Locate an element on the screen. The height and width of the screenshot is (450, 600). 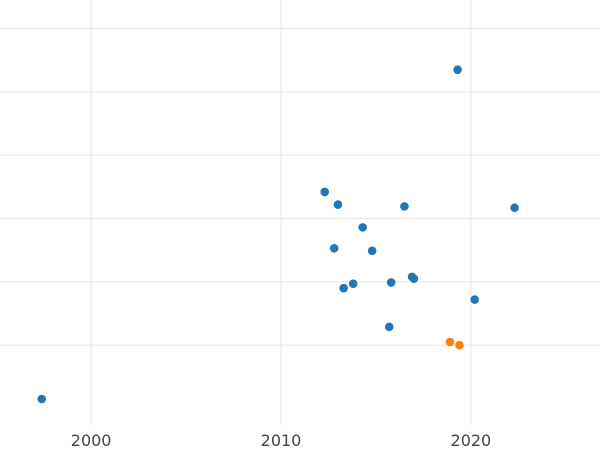
x-tick-label-2020: 2020 is located at coordinates (471, 440).